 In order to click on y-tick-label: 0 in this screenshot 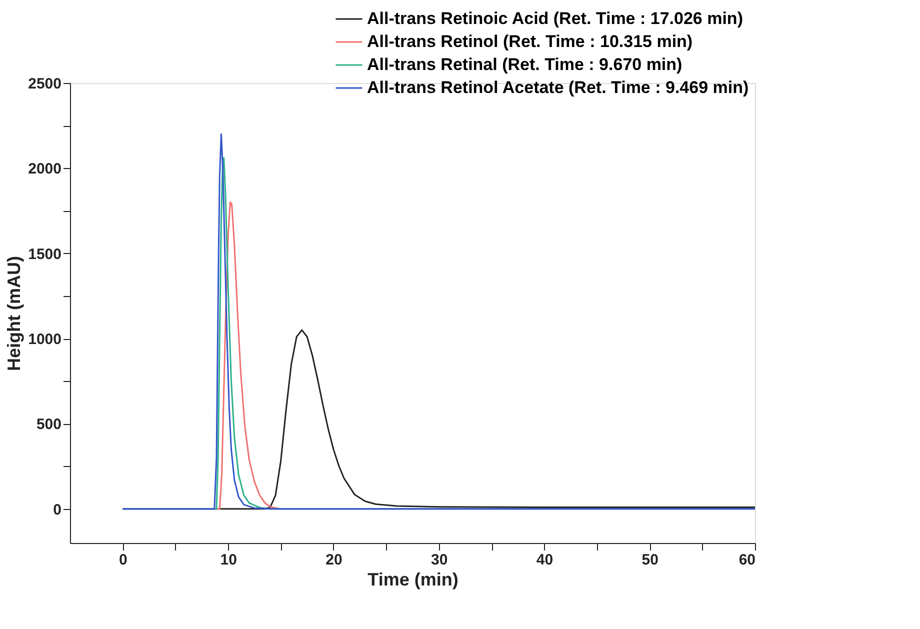, I will do `click(57, 509)`.